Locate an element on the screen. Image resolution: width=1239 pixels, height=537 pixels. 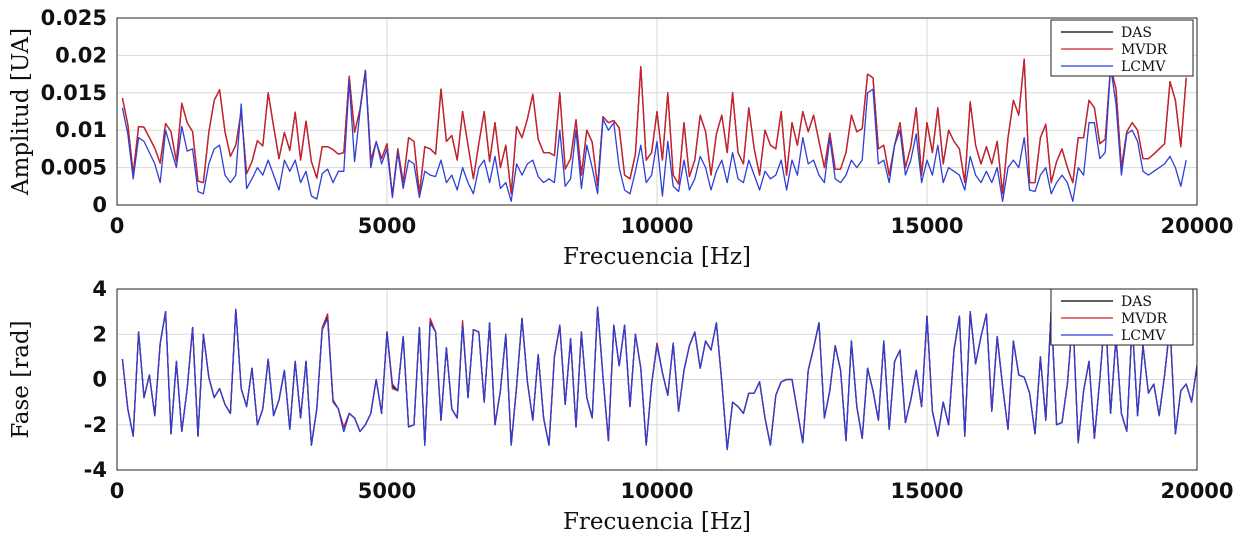
y-tick-label: 4 is located at coordinates (99, 289).